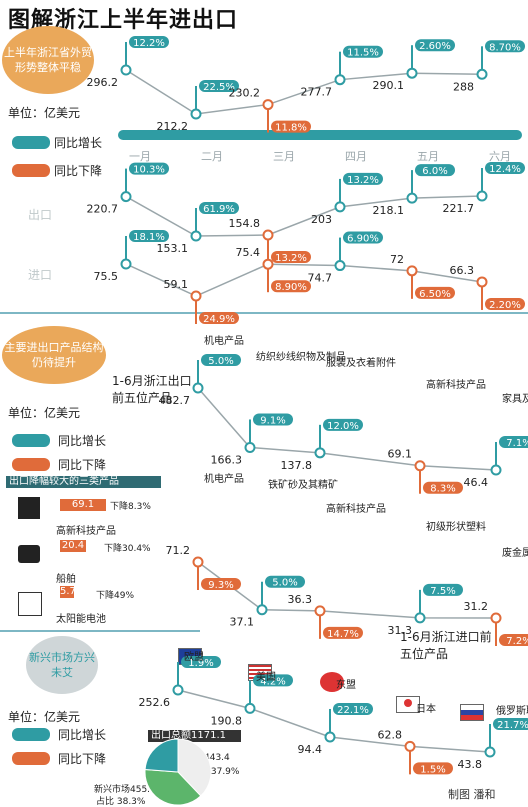 The image size is (528, 807). What do you see at coordinates (245, 93) in the screenshot?
I see `value-label-0-2: 230.2` at bounding box center [245, 93].